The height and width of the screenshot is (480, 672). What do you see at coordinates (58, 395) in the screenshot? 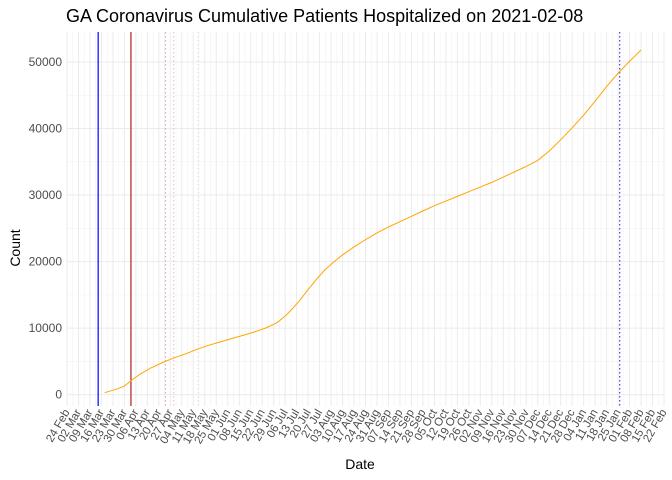
I see `y-tick-label: 0` at bounding box center [58, 395].